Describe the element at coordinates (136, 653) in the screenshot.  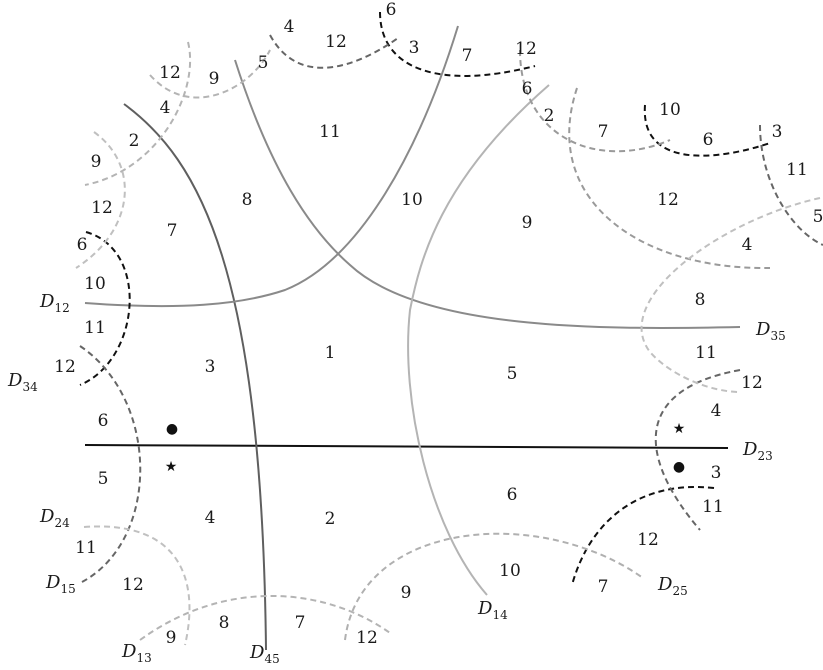
I see `divisor-label-d13: D13` at that location.